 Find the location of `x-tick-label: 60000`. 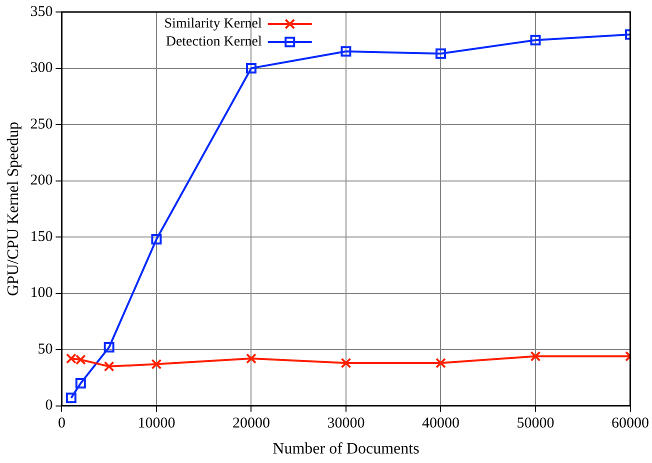

x-tick-label: 60000 is located at coordinates (630, 424).